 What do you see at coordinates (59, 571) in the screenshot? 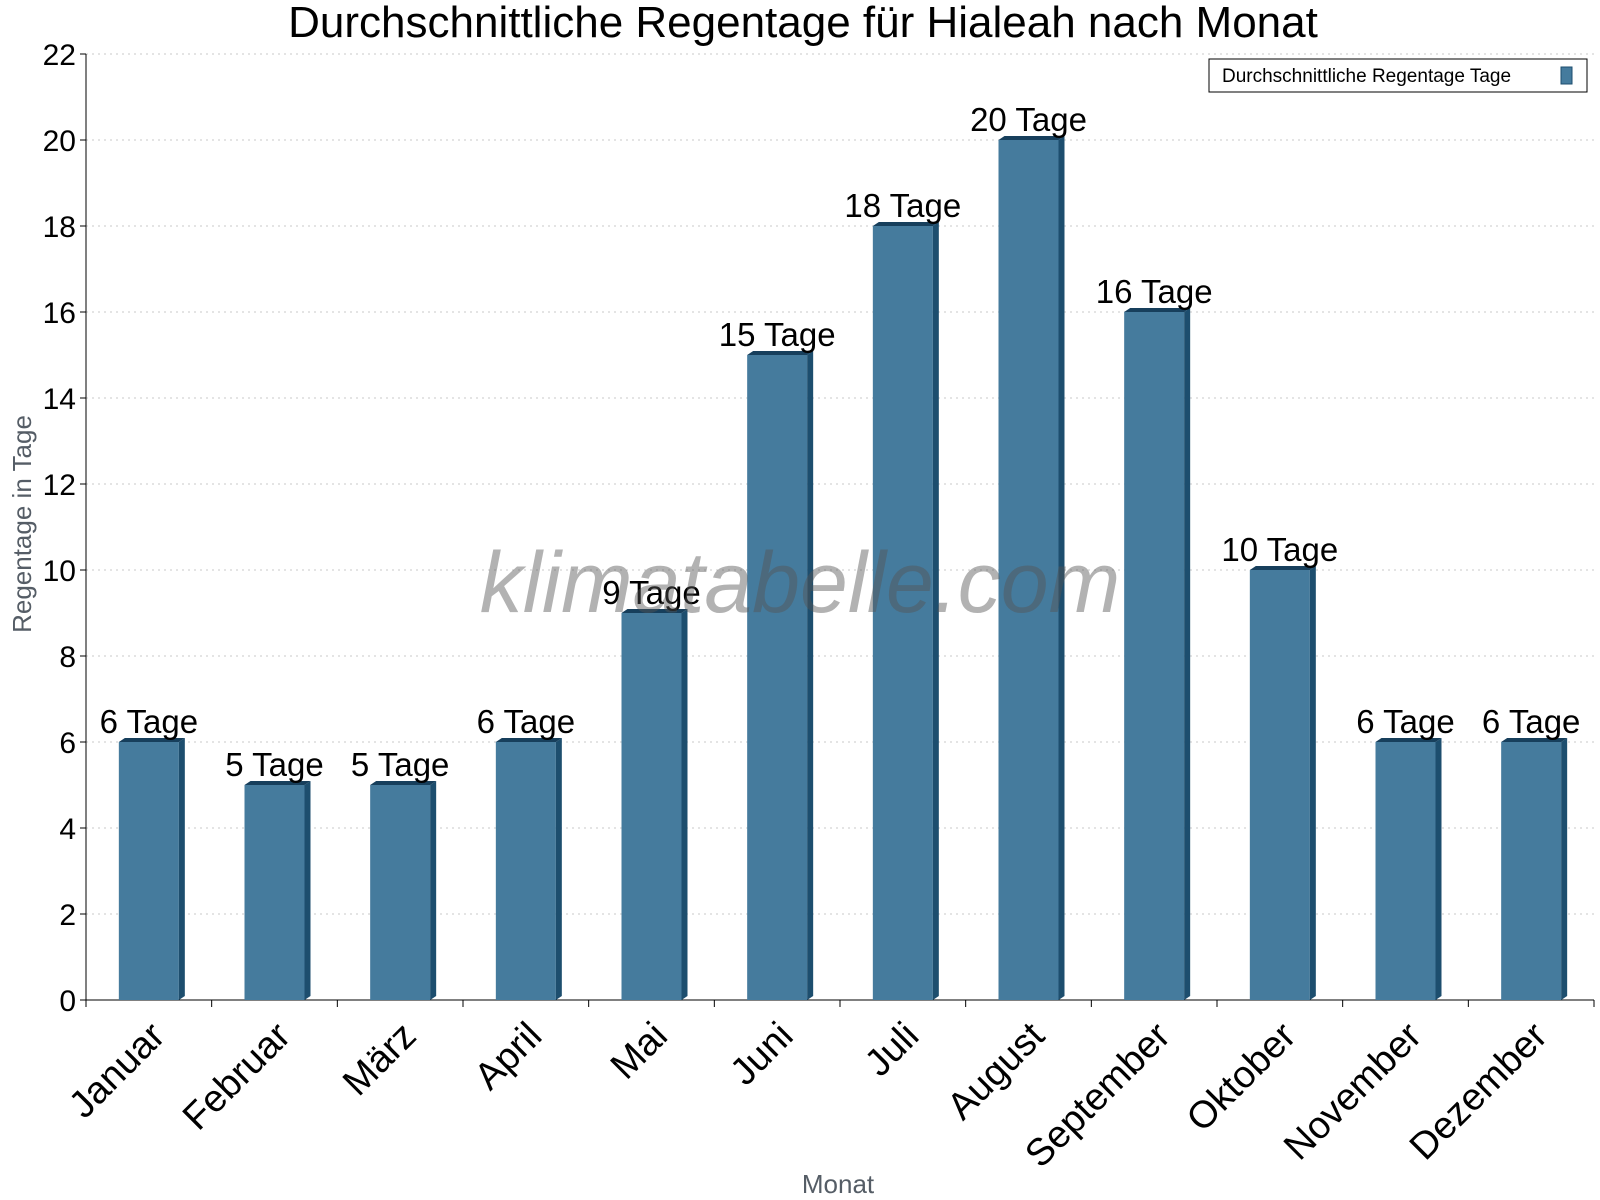
I see `y-tick-label: 10` at bounding box center [59, 571].